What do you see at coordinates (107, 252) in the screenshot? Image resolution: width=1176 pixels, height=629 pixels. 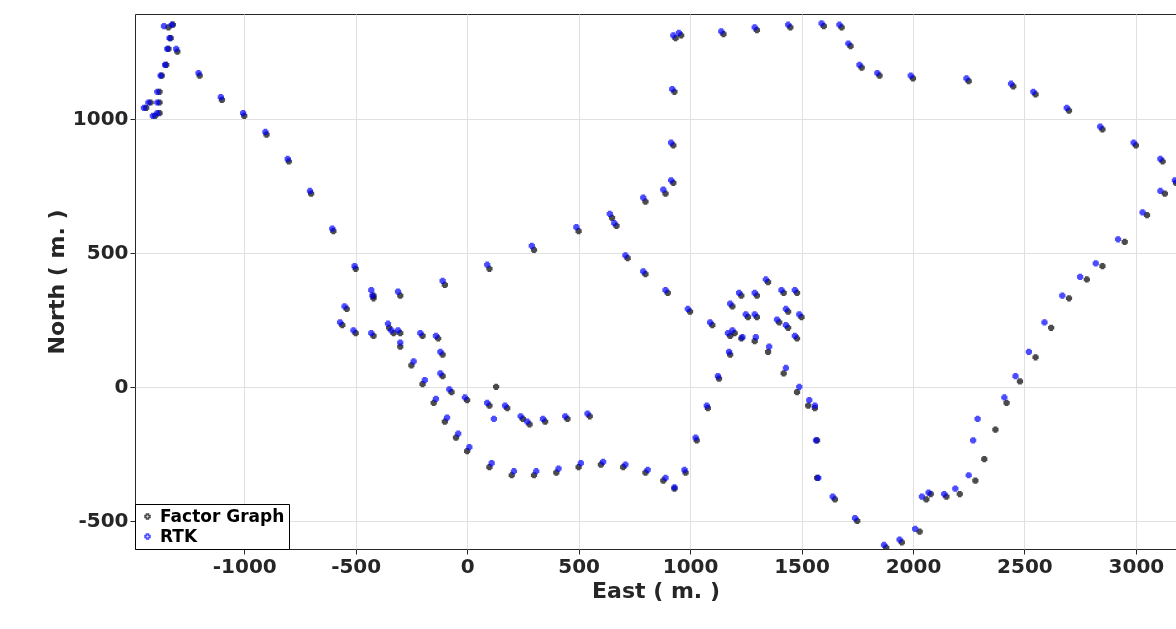 I see `y-tick-label: 500` at bounding box center [107, 252].